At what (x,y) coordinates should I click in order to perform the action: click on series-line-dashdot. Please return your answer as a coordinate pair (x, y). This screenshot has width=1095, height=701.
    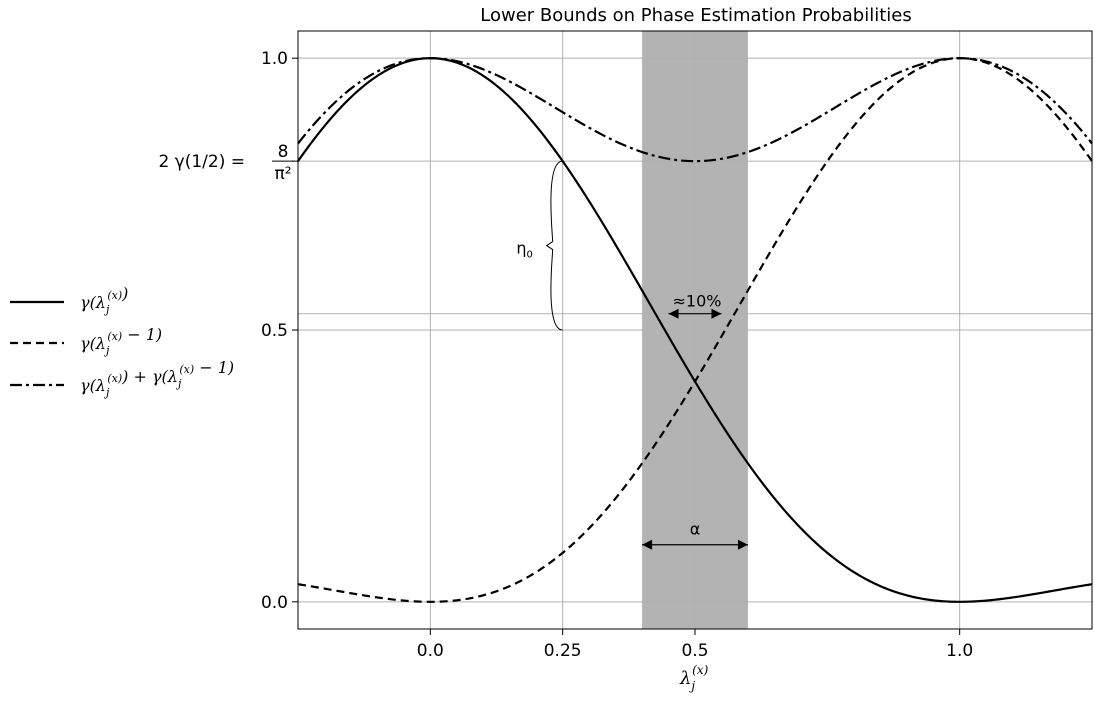
    Looking at the image, I should click on (695, 110).